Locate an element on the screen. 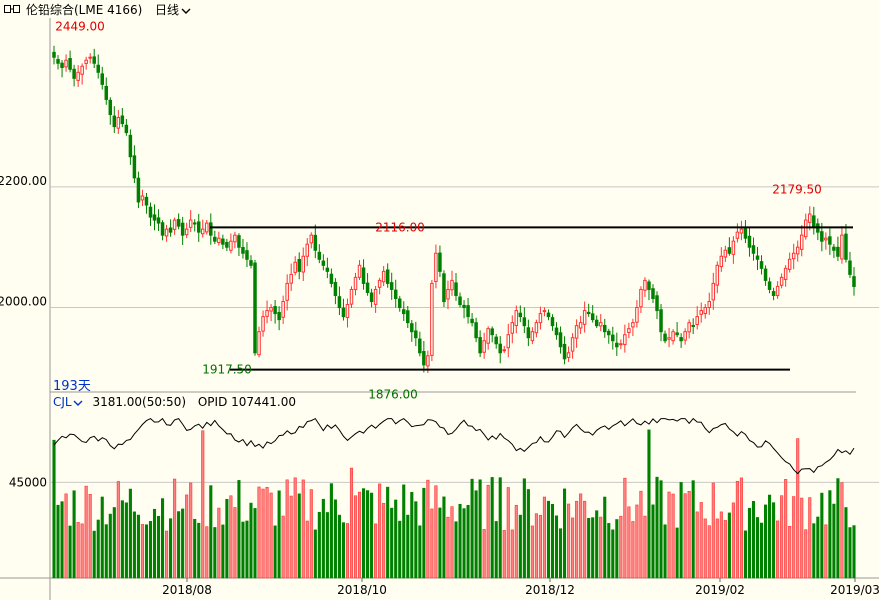 Image resolution: width=879 pixels, height=600 pixels. price-annotation: 2116.00 is located at coordinates (400, 228).